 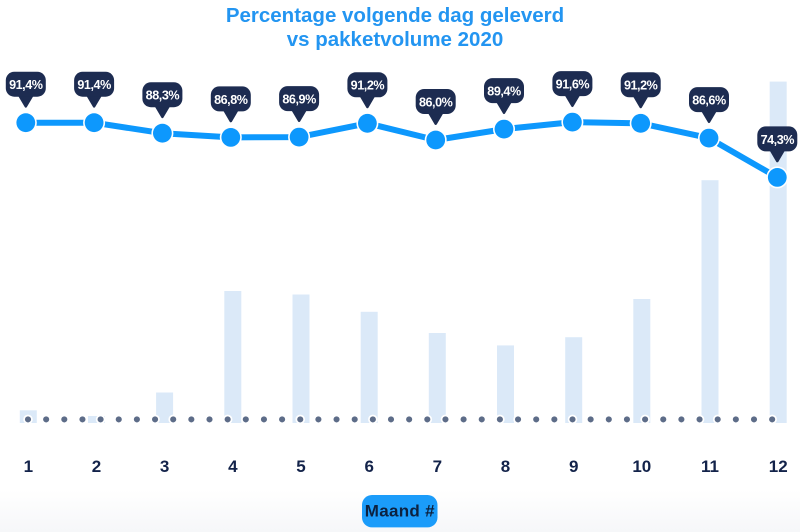 What do you see at coordinates (395, 15) in the screenshot?
I see `svg-text:Percentage volgende dag geleve: Percentage volgende dag geleverd` at bounding box center [395, 15].